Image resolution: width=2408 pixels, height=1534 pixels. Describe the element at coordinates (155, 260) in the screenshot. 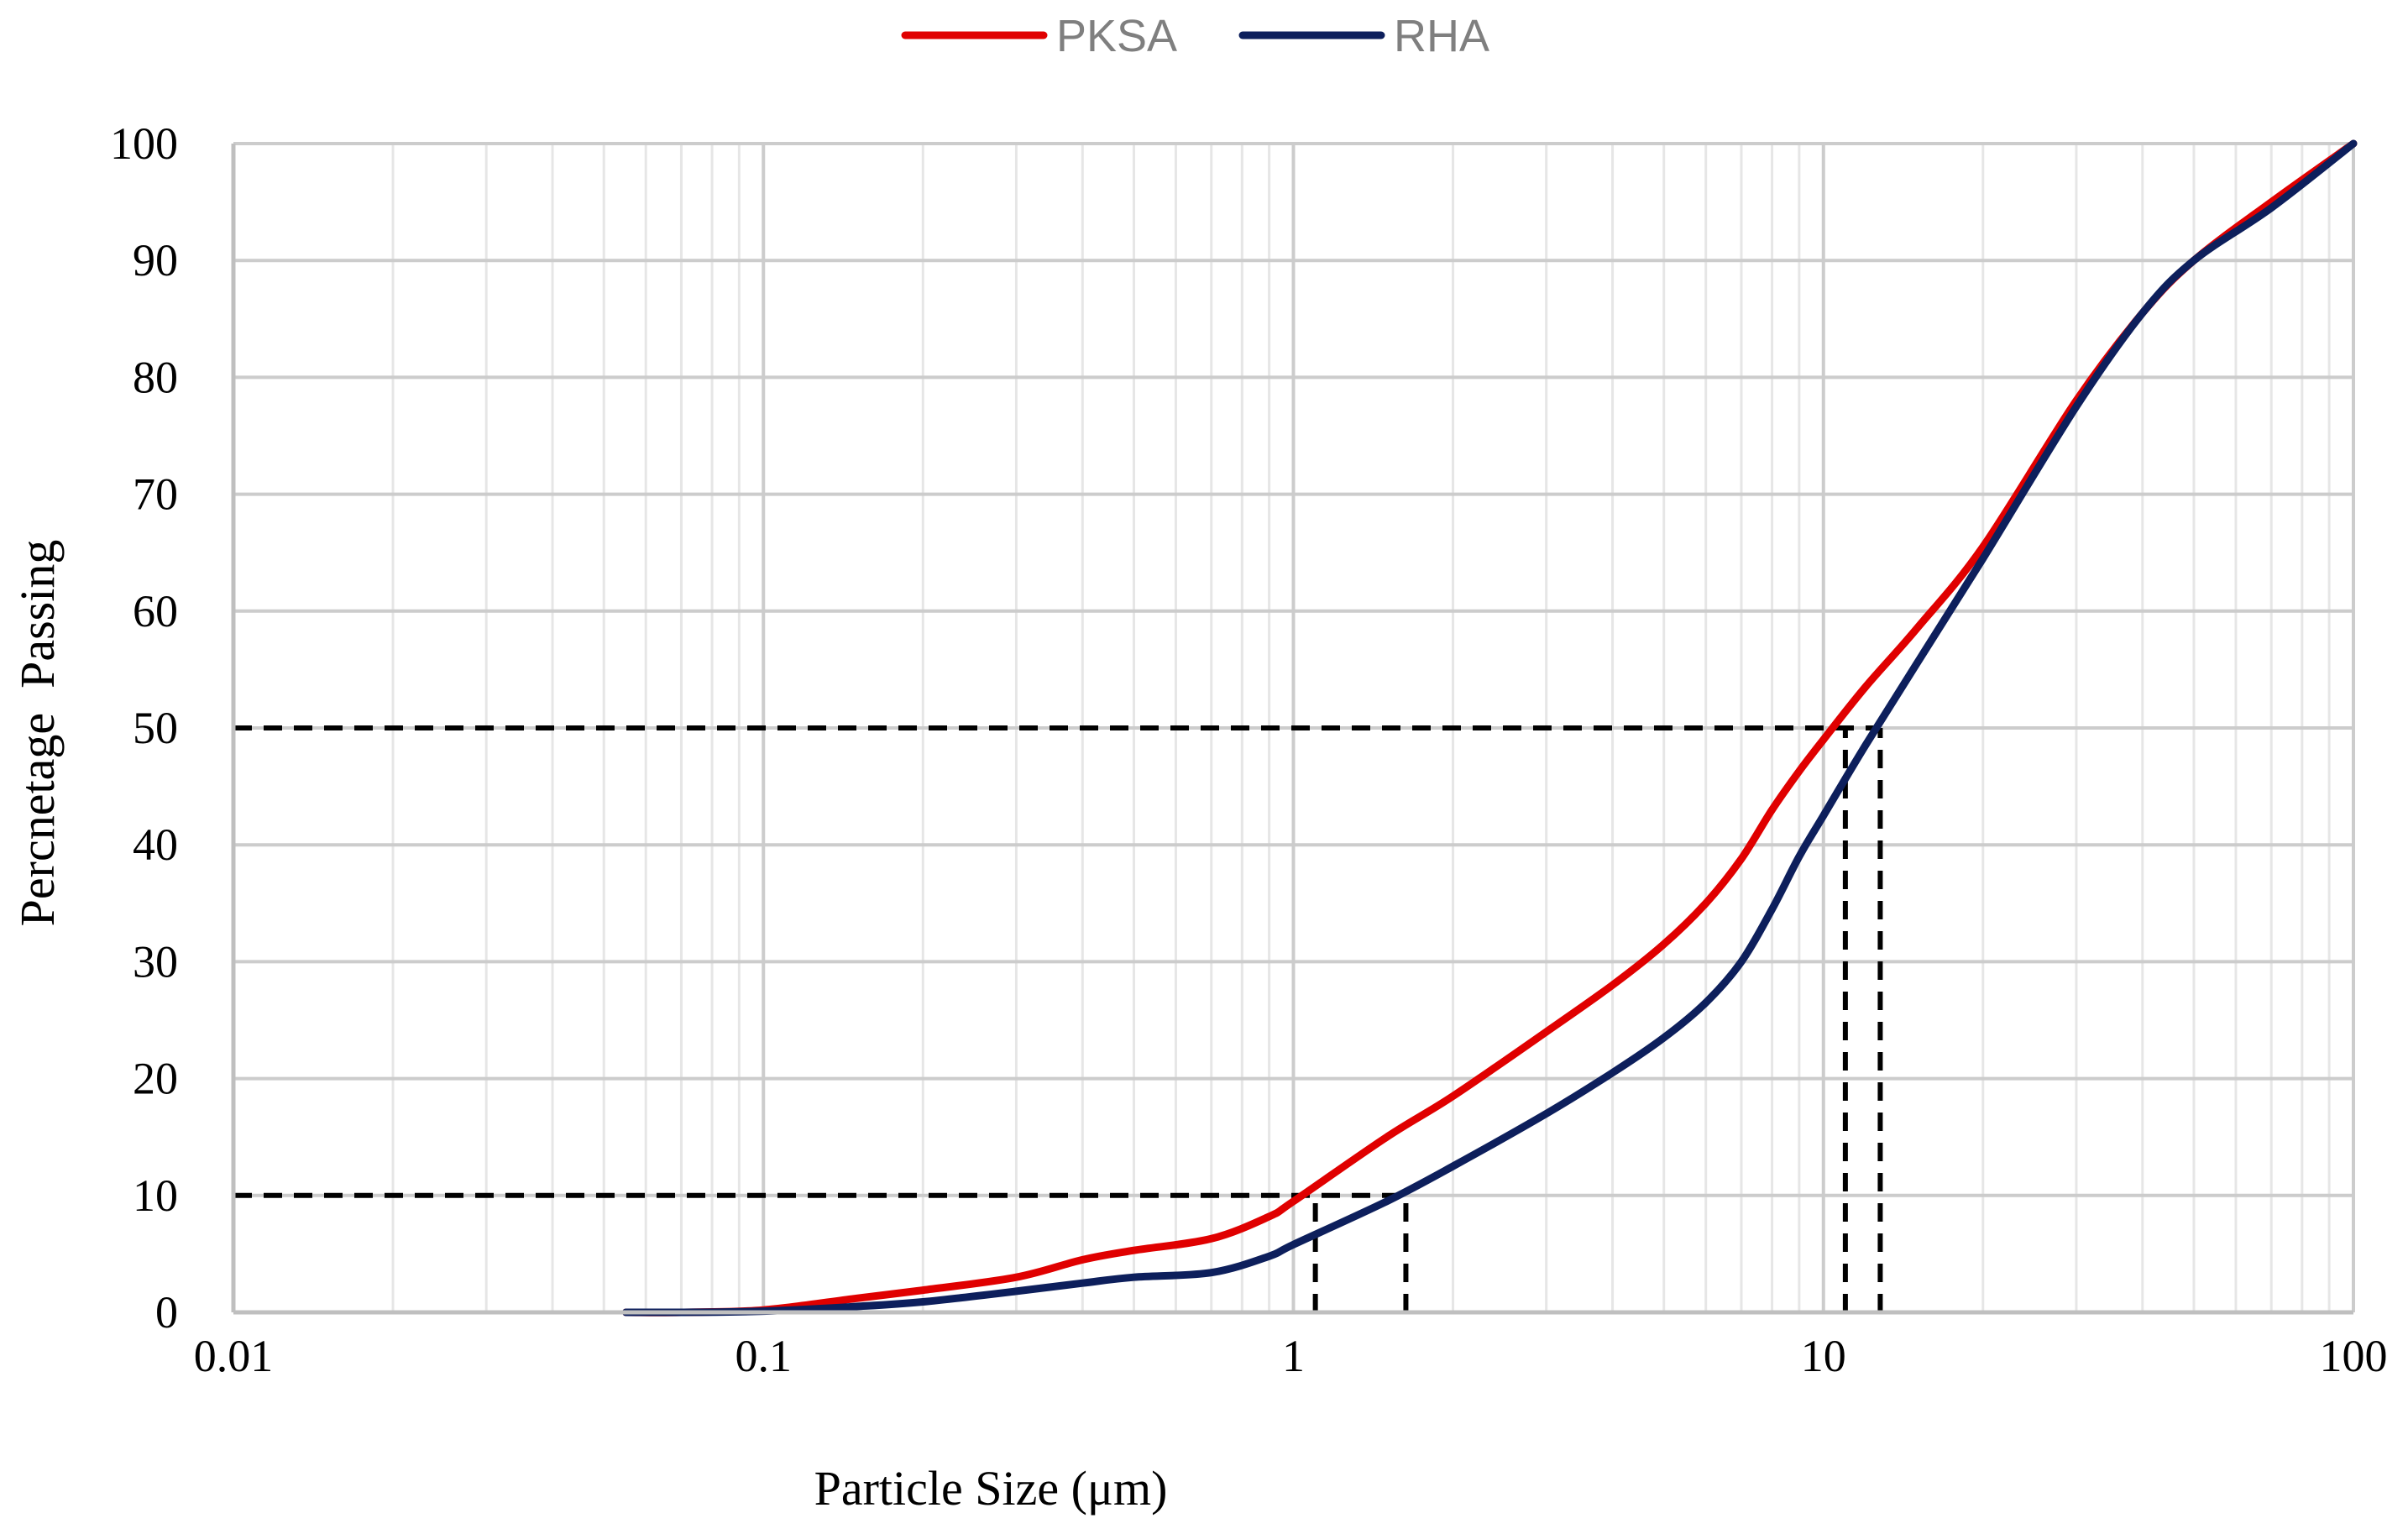

I see `y-tick-label: 90` at that location.